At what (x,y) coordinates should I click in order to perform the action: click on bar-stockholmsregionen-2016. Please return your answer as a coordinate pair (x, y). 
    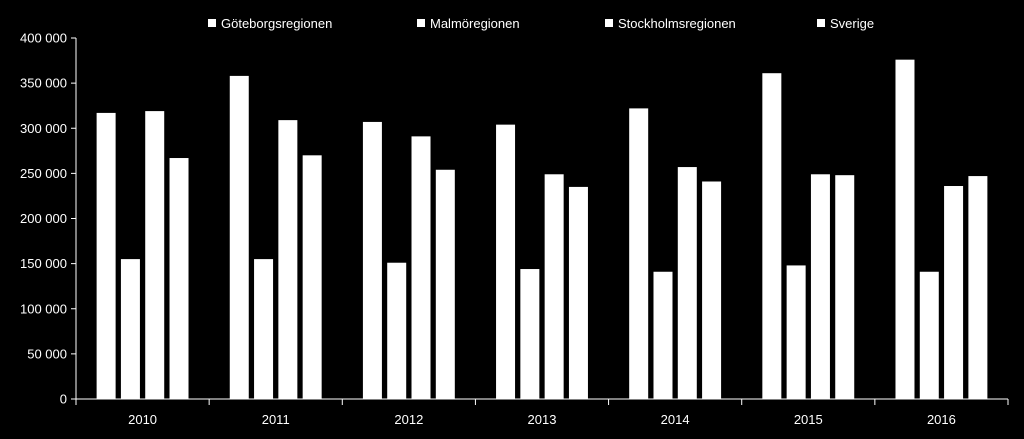
    Looking at the image, I should click on (954, 292).